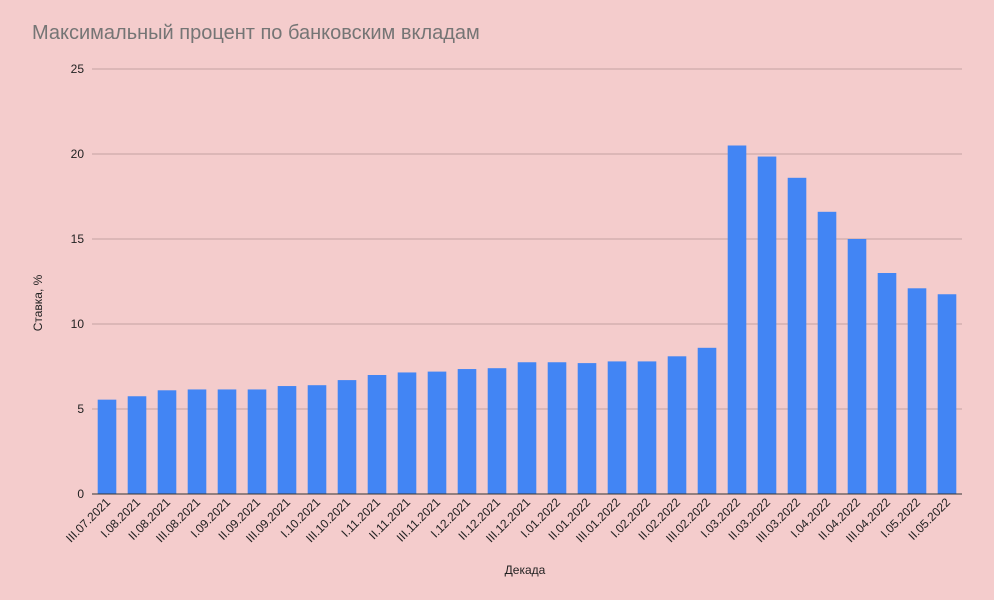 The image size is (994, 600). I want to click on x-axis-label: Декада, so click(525, 570).